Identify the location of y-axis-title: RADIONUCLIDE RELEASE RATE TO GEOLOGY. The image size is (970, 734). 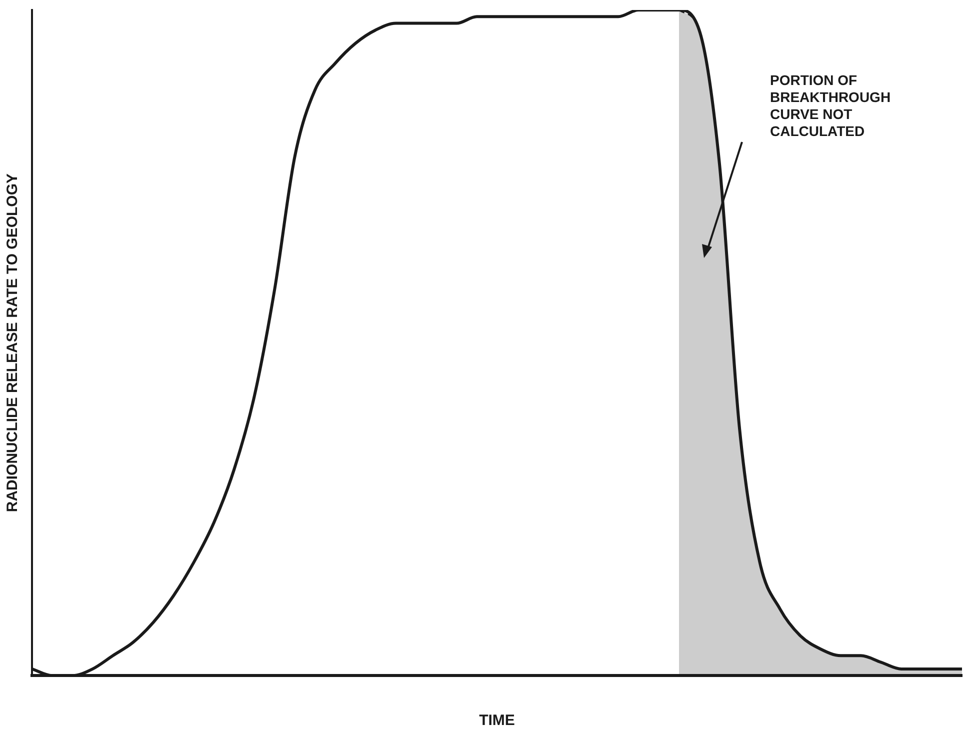
(13, 342).